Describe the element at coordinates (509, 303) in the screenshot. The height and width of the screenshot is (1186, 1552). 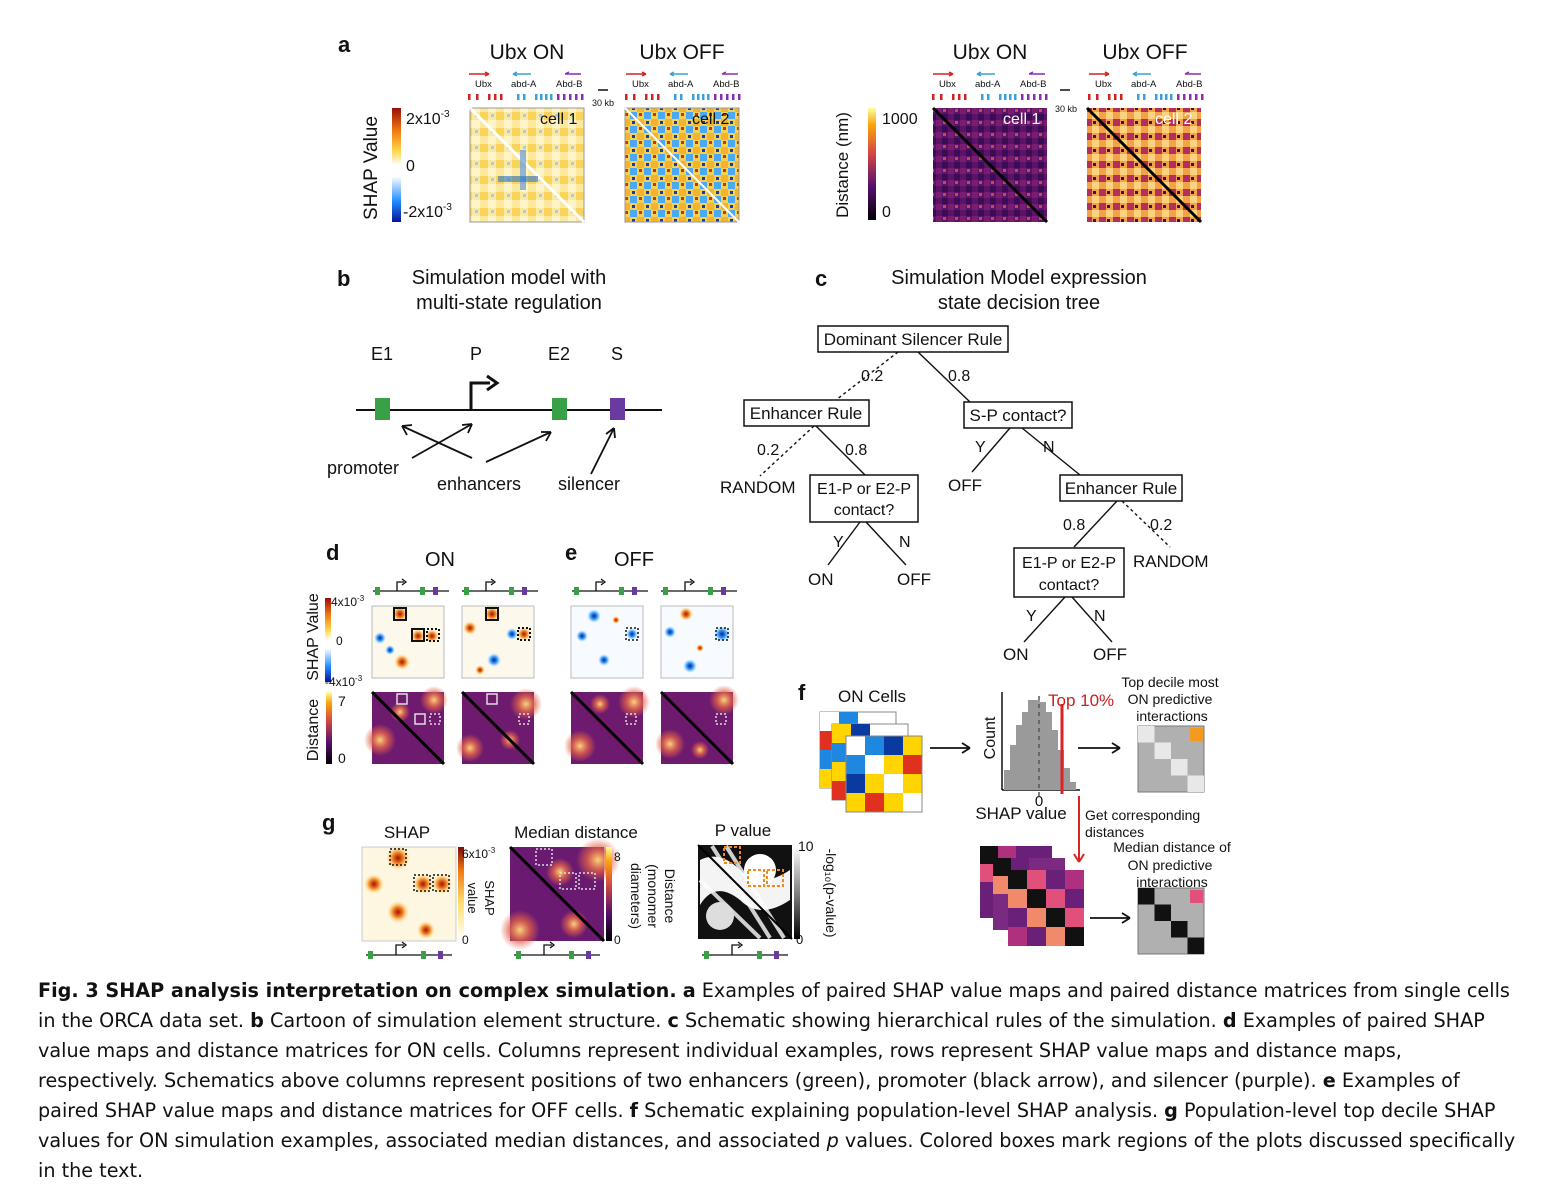
I see `panel-b-title-2: multi-state regulation` at that location.